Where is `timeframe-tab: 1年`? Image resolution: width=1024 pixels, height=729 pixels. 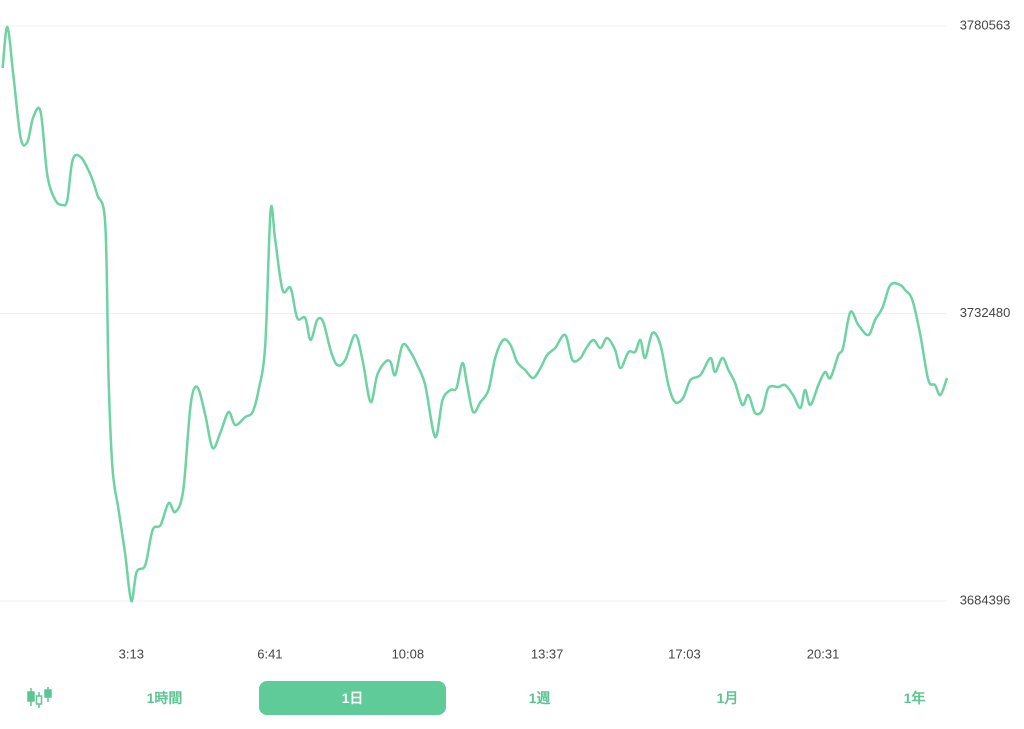 timeframe-tab: 1年 is located at coordinates (914, 698).